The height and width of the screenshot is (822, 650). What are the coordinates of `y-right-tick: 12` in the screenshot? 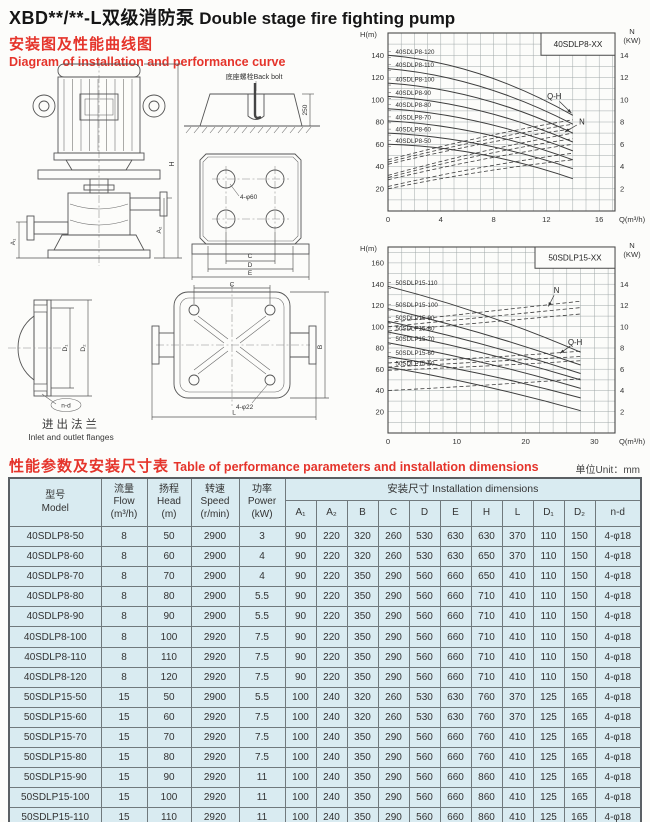 It's located at (624, 77).